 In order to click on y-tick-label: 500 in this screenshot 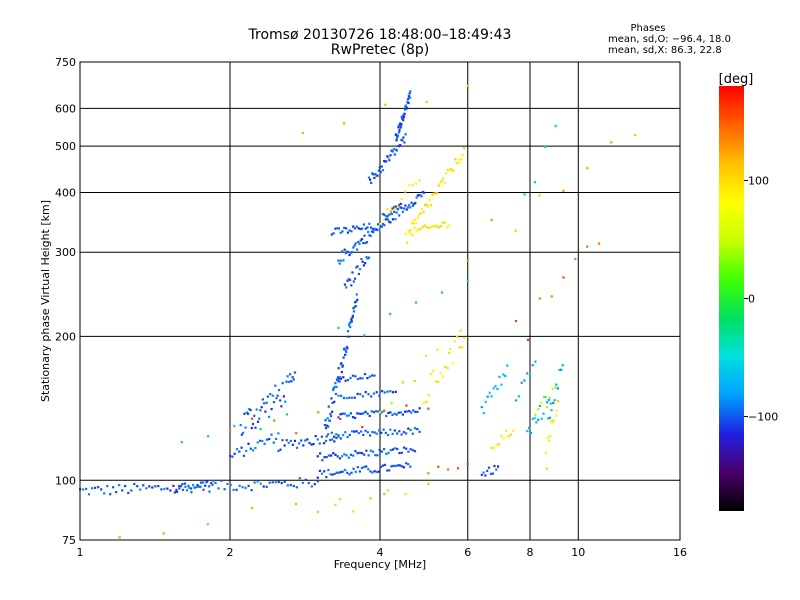, I will do `click(65, 146)`.